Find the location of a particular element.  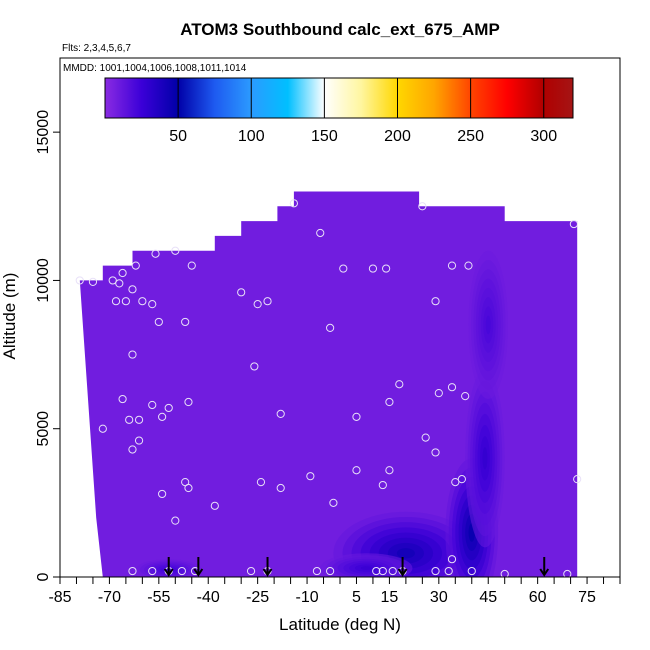

dates-note: MMDD: 1001,1004,1006,1008,1011,1014 is located at coordinates (155, 68).